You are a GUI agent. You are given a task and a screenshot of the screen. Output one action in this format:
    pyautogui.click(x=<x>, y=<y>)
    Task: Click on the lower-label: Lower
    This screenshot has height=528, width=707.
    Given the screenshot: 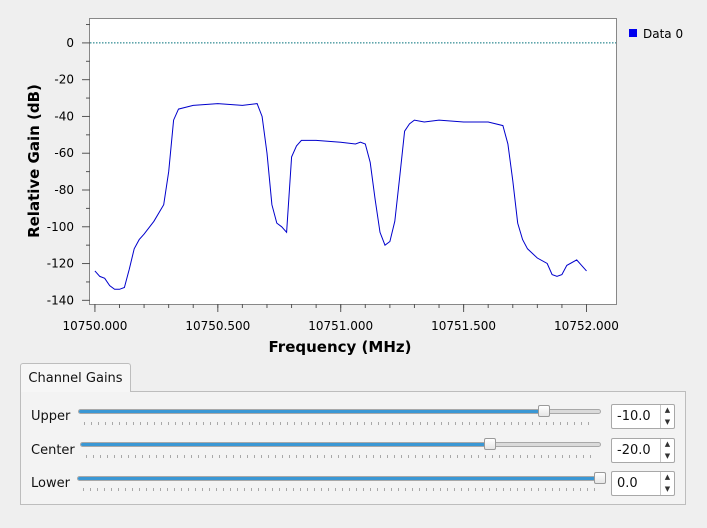 What is the action you would take?
    pyautogui.click(x=50, y=483)
    